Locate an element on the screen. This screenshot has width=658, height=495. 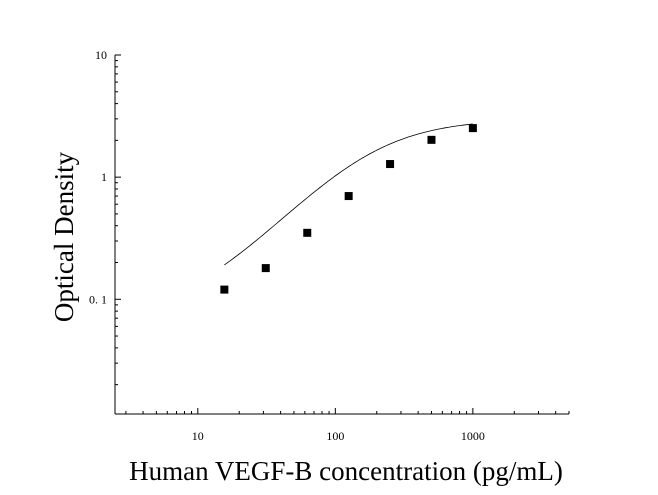
data-points is located at coordinates (348, 209).